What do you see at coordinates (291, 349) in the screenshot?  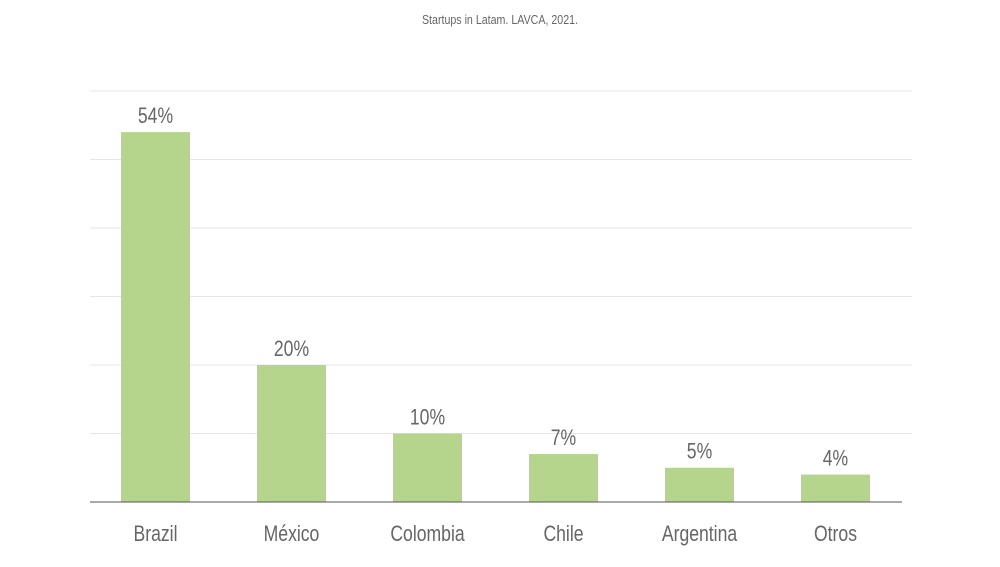 I see `value-label: 20%` at bounding box center [291, 349].